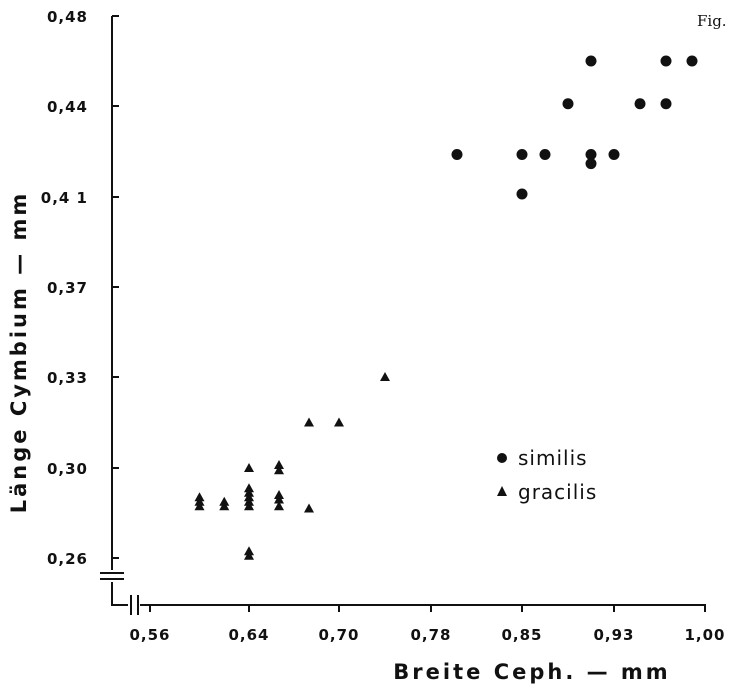 This screenshot has height=687, width=734. What do you see at coordinates (67, 107) in the screenshot?
I see `y-tick-label: 0,44` at bounding box center [67, 107].